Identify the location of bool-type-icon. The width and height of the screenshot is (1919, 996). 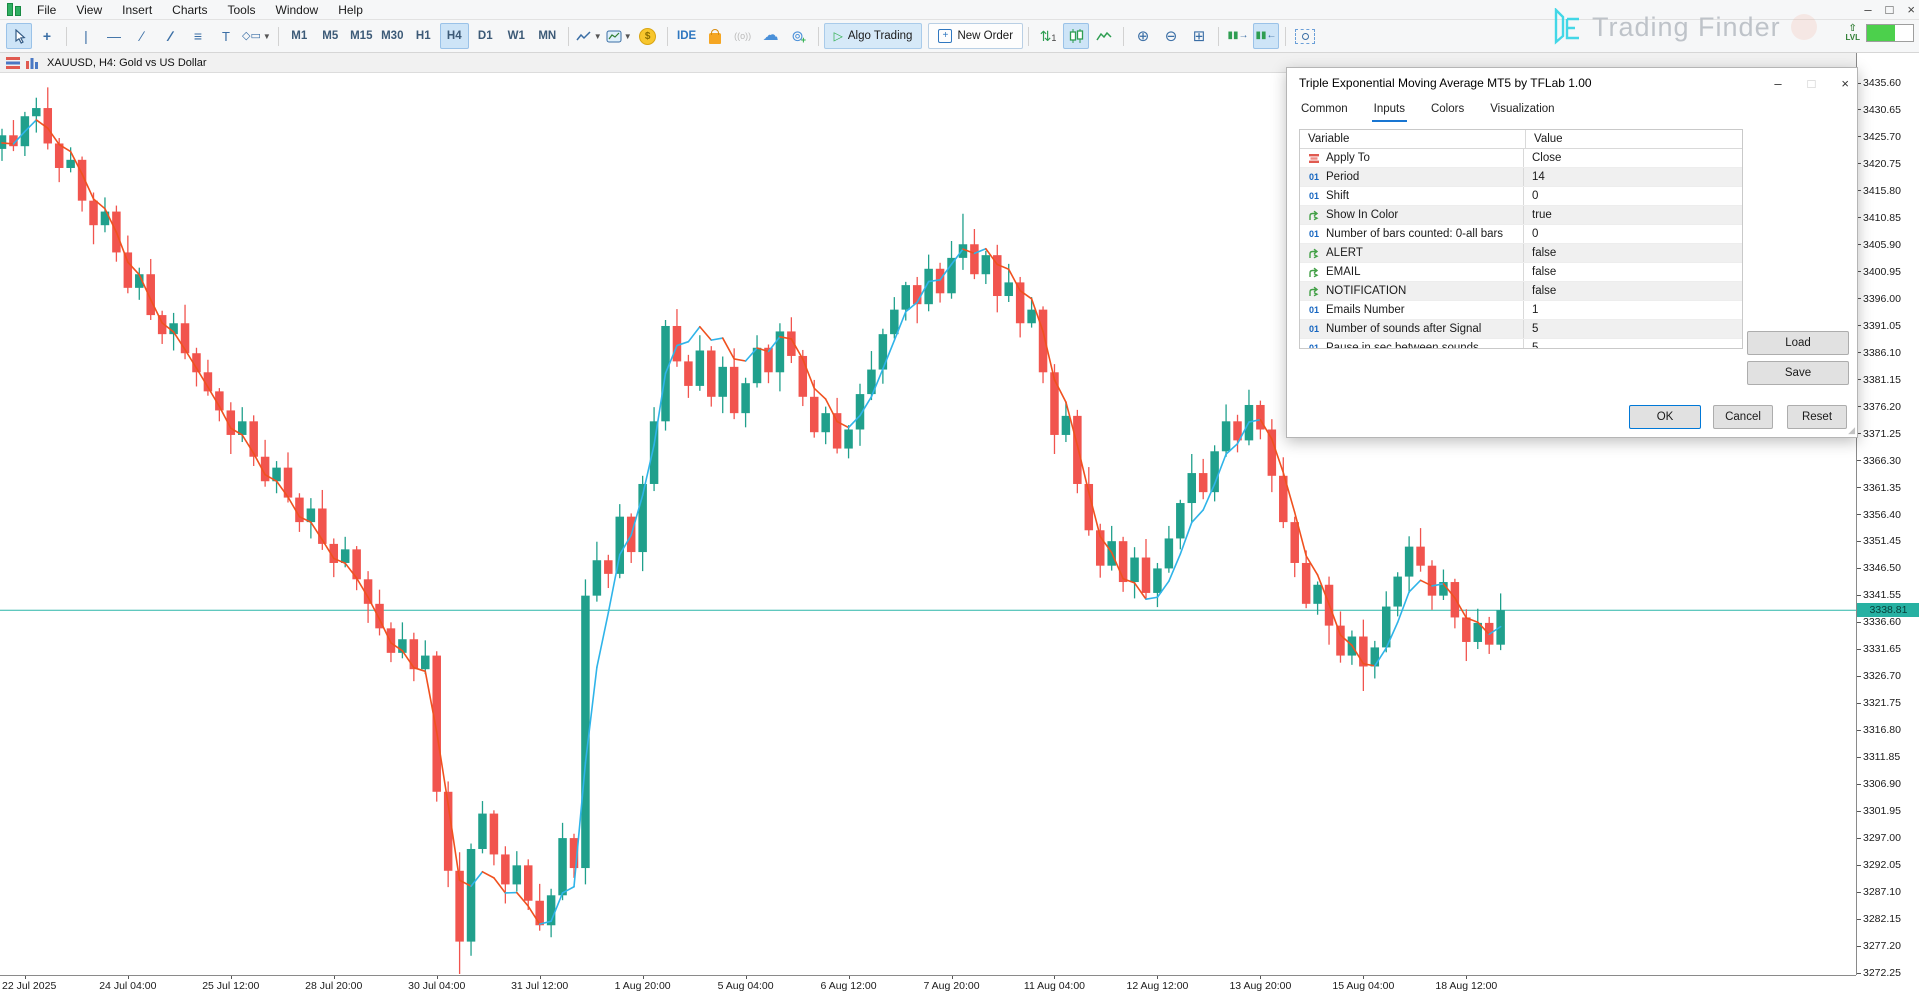
(1314, 253).